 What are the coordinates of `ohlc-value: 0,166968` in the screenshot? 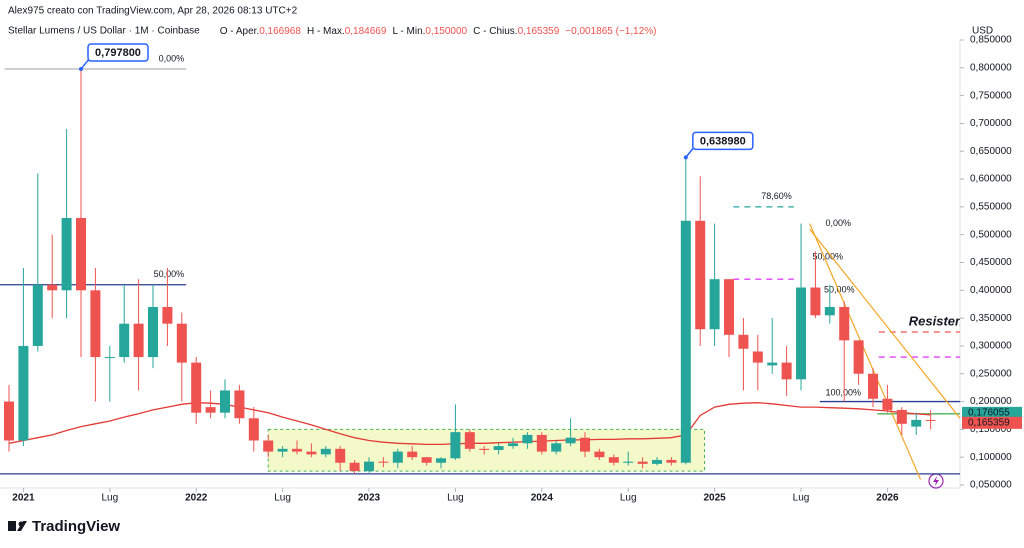 It's located at (280, 31).